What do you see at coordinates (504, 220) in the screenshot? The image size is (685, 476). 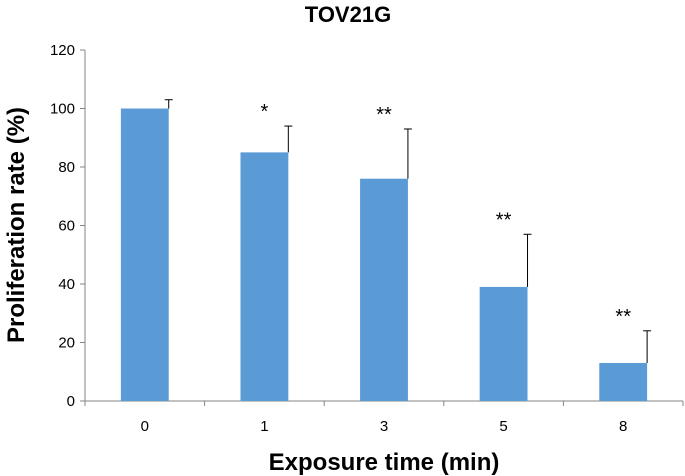 I see `significance-marker-5: **` at bounding box center [504, 220].